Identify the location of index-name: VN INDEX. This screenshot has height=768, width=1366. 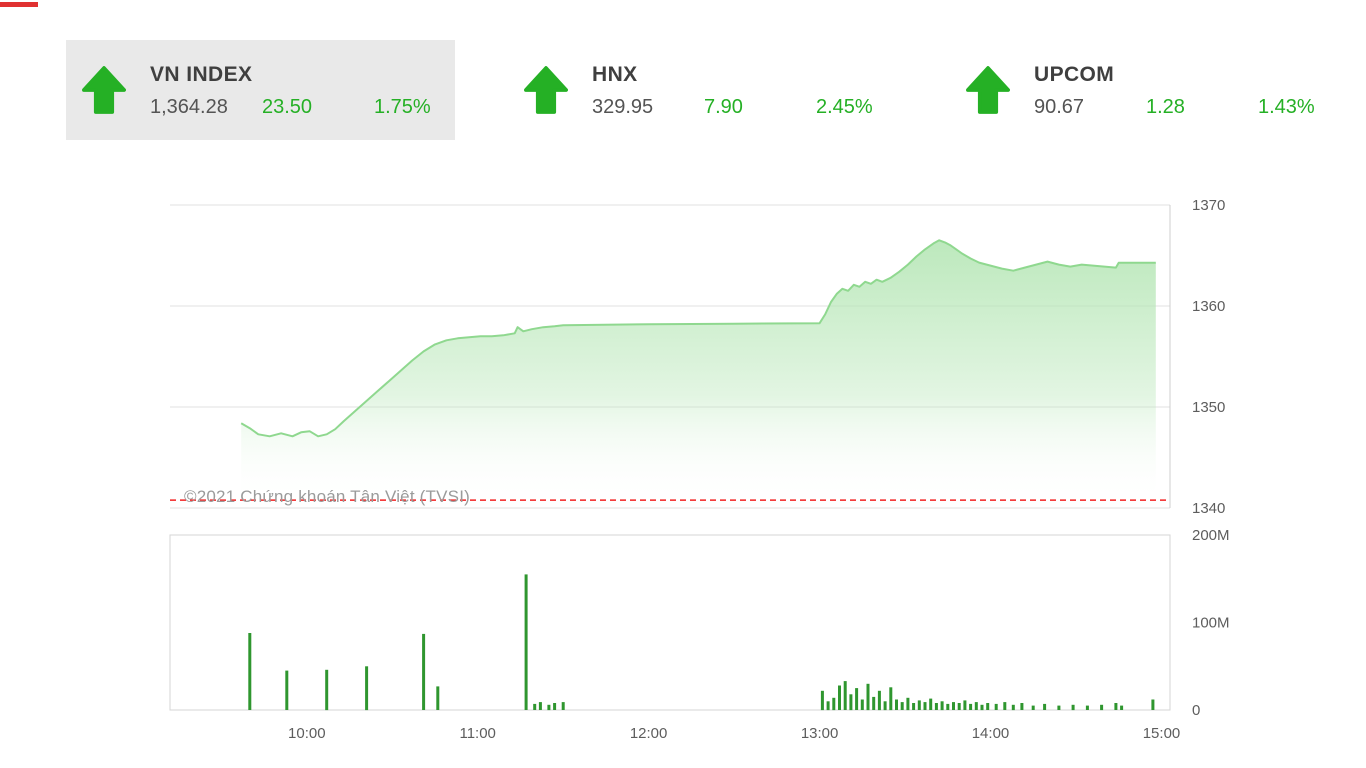
(201, 74).